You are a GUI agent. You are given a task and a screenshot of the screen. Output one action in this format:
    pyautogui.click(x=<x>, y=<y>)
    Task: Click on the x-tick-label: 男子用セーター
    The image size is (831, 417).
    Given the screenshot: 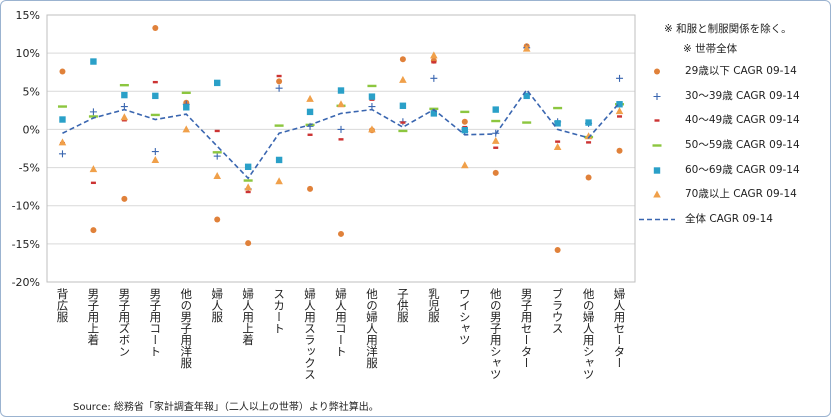 What is the action you would take?
    pyautogui.click(x=527, y=328)
    